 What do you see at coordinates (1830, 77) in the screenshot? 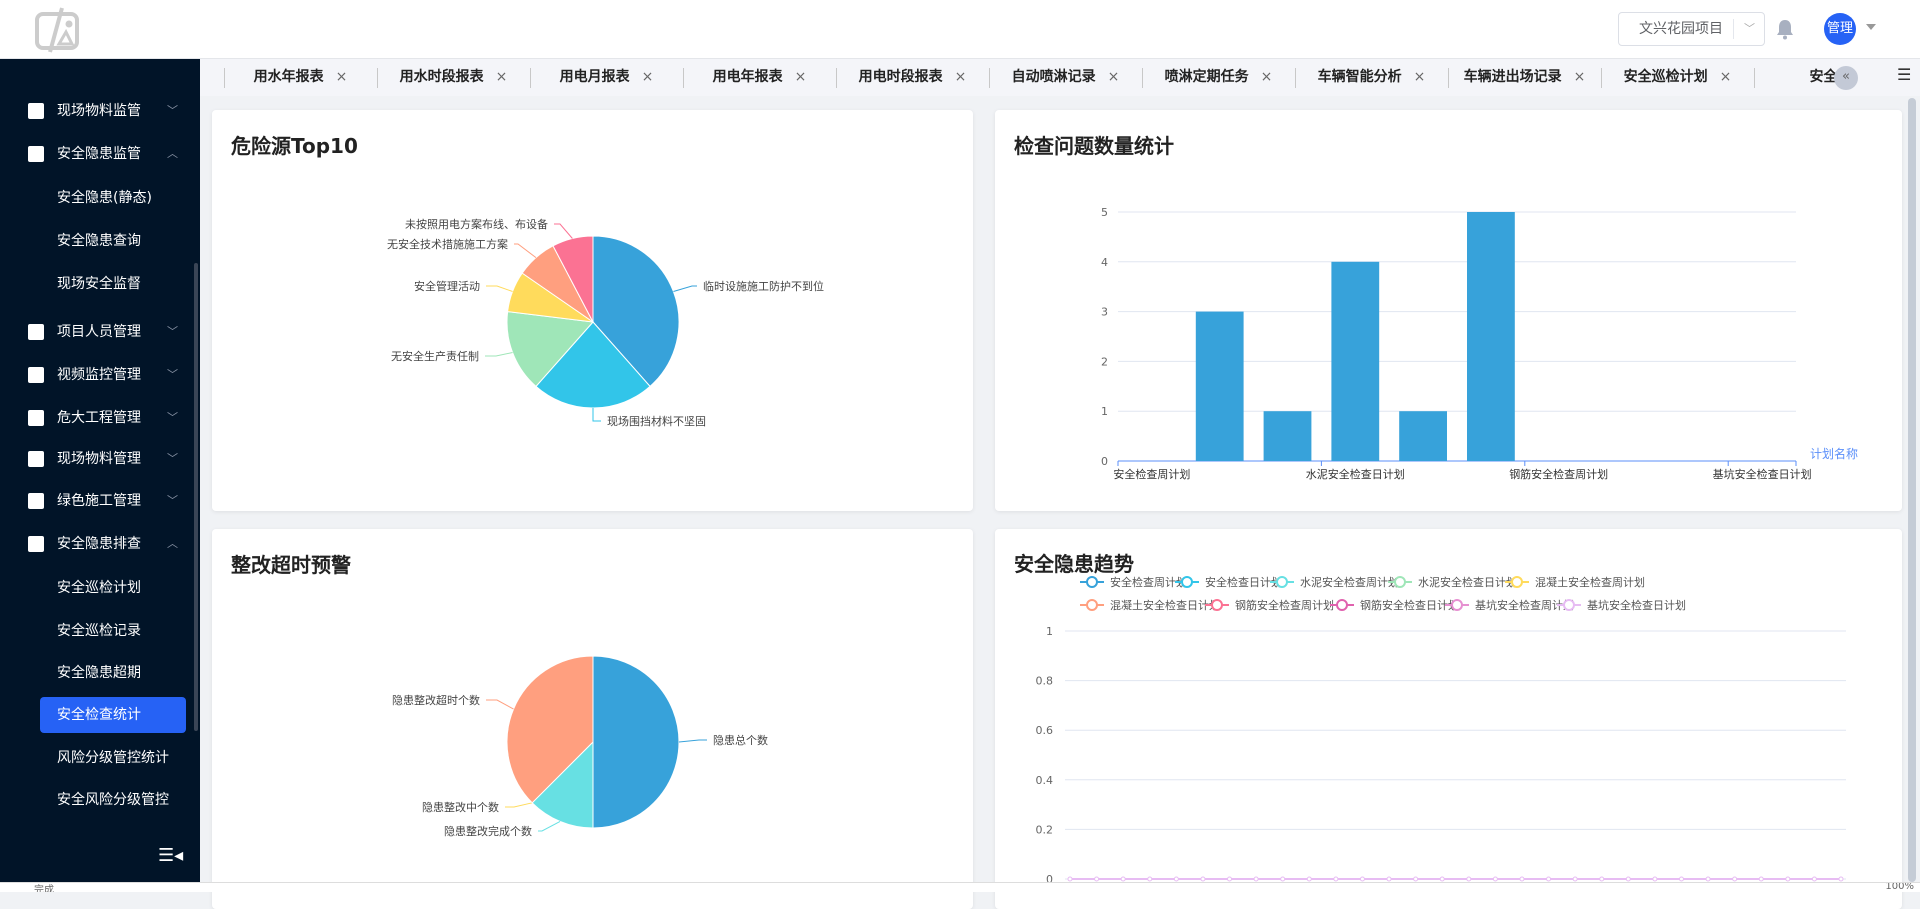
I see `tab-10: 安全巡` at bounding box center [1830, 77].